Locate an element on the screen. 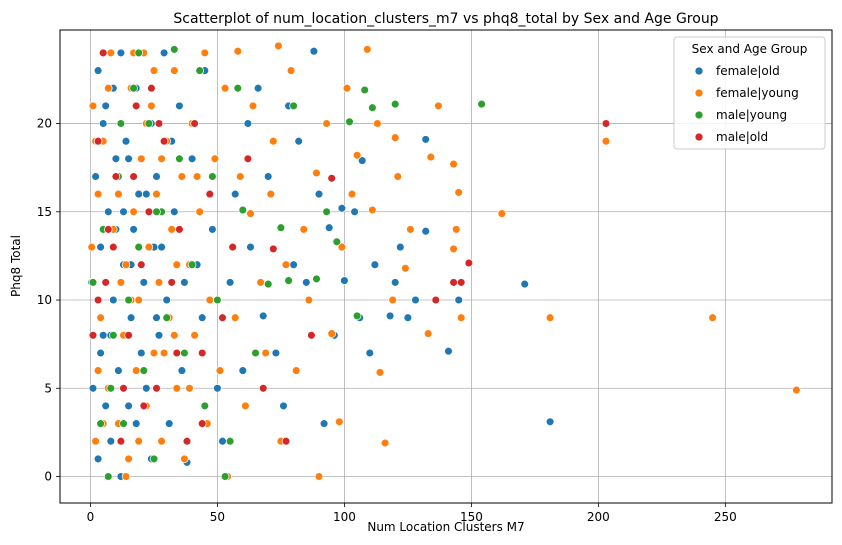 The width and height of the screenshot is (842, 545). legend-box is located at coordinates (749, 93).